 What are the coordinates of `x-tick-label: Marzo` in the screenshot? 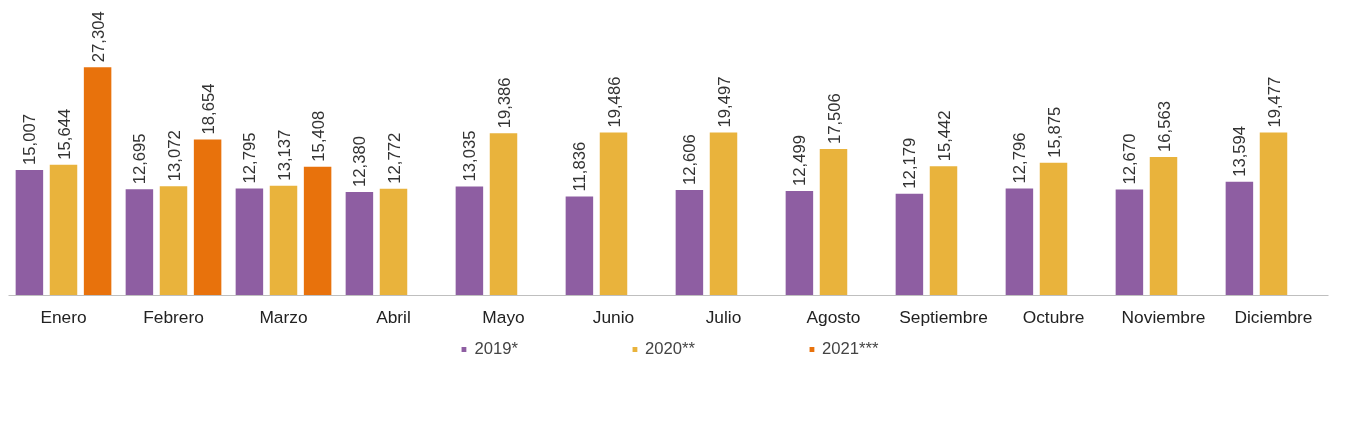 It's located at (283, 316).